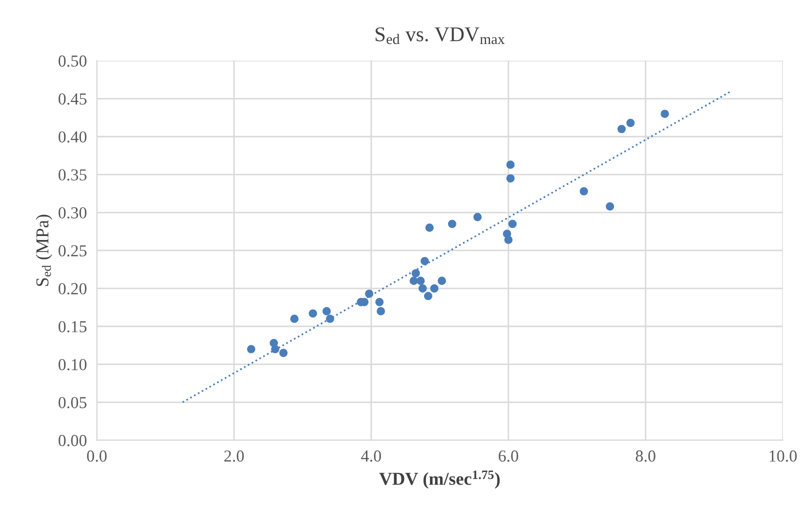 The width and height of the screenshot is (807, 506). Describe the element at coordinates (440, 35) in the screenshot. I see `chart-title: S$_{ed}$ vs. VDV$_{max}$` at that location.